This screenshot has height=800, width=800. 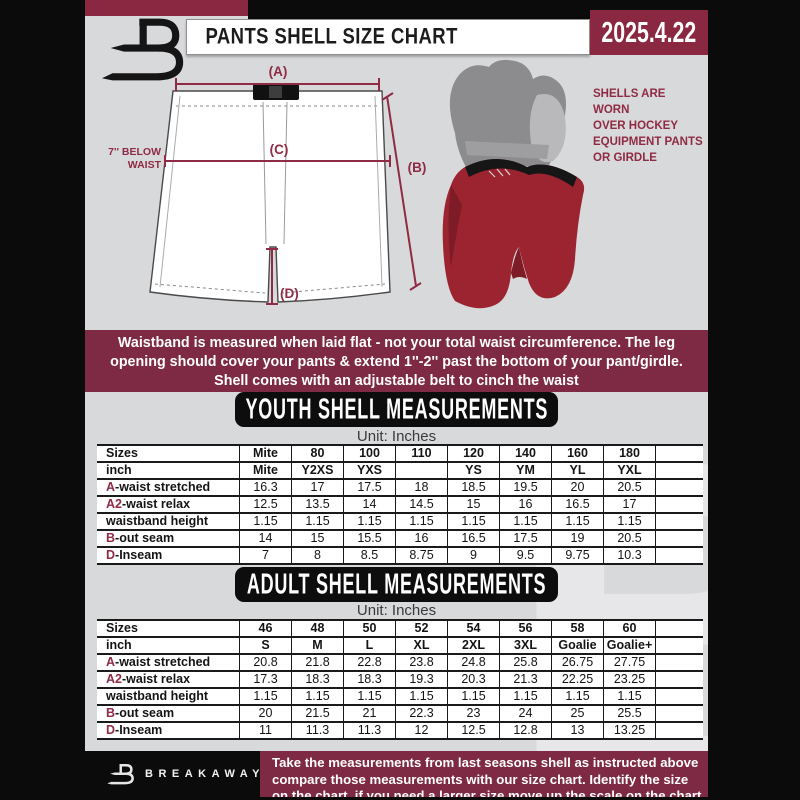 What do you see at coordinates (525, 470) in the screenshot?
I see `table-cell: YM` at bounding box center [525, 470].